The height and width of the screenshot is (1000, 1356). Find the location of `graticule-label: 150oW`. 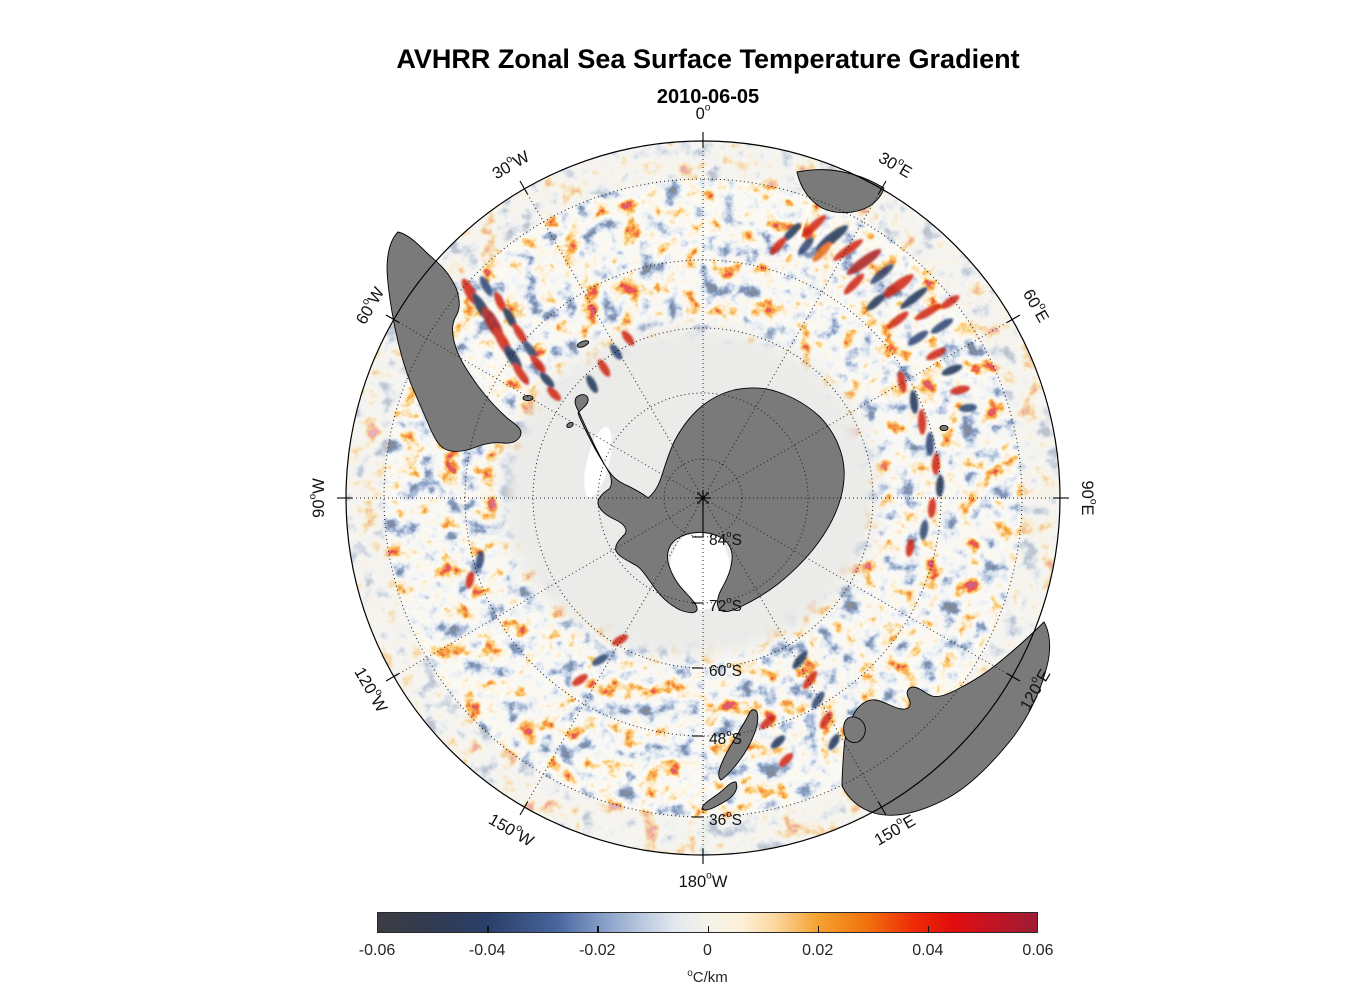

graticule-label: 150oW is located at coordinates (511, 829).